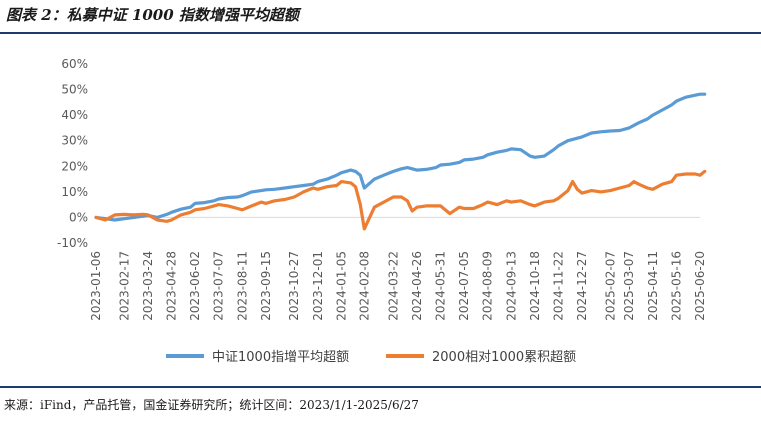  I want to click on source-divider, so click(380, 387).